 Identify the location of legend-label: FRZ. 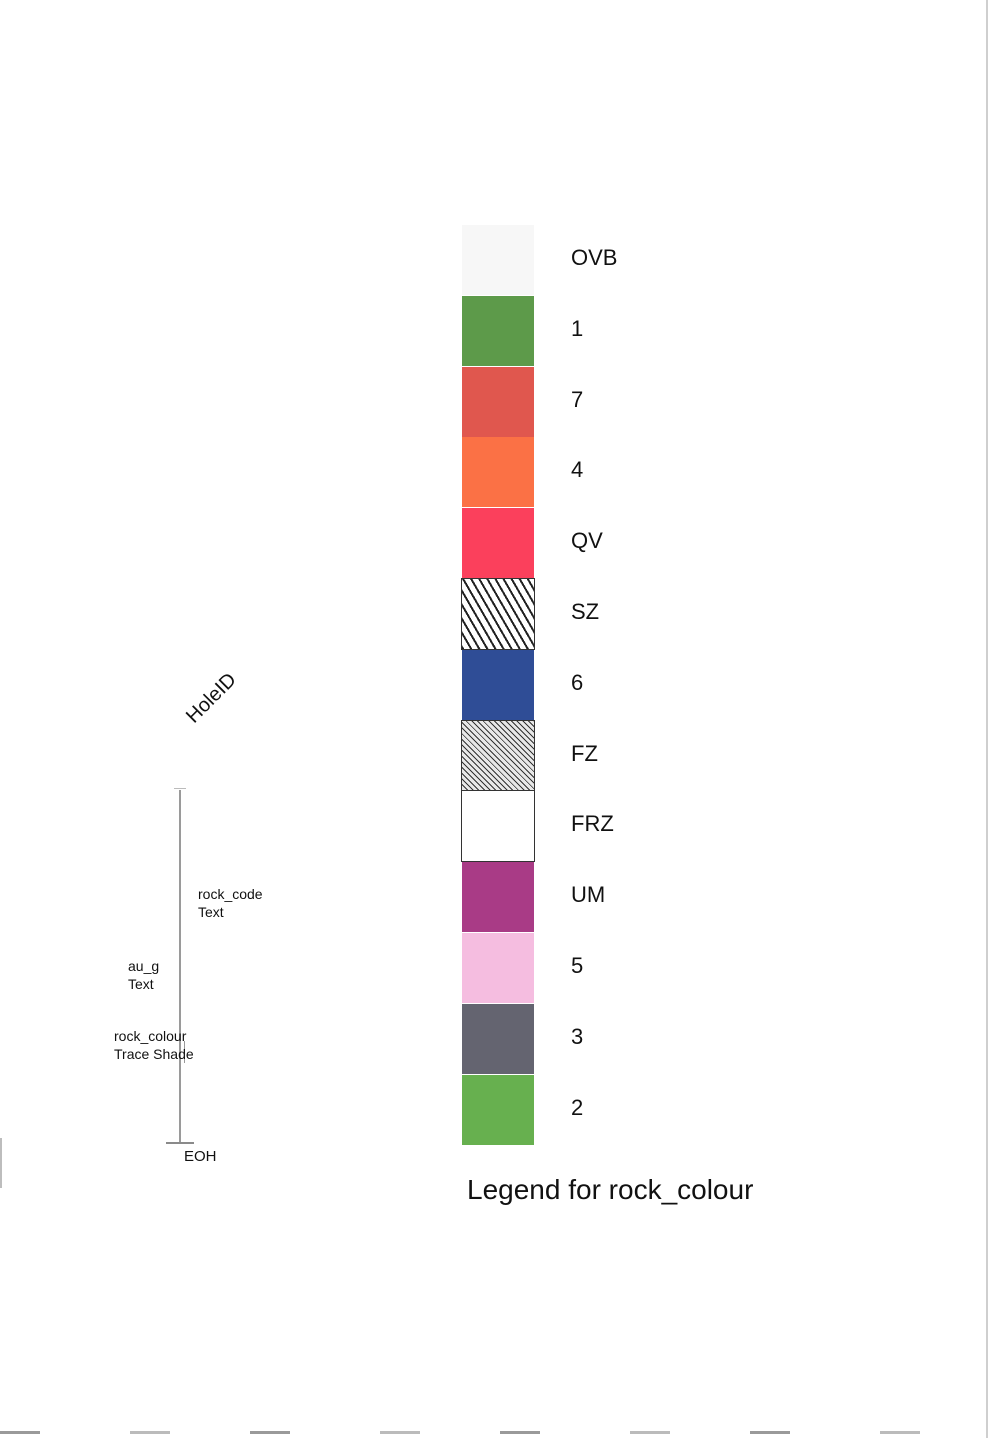
(592, 823).